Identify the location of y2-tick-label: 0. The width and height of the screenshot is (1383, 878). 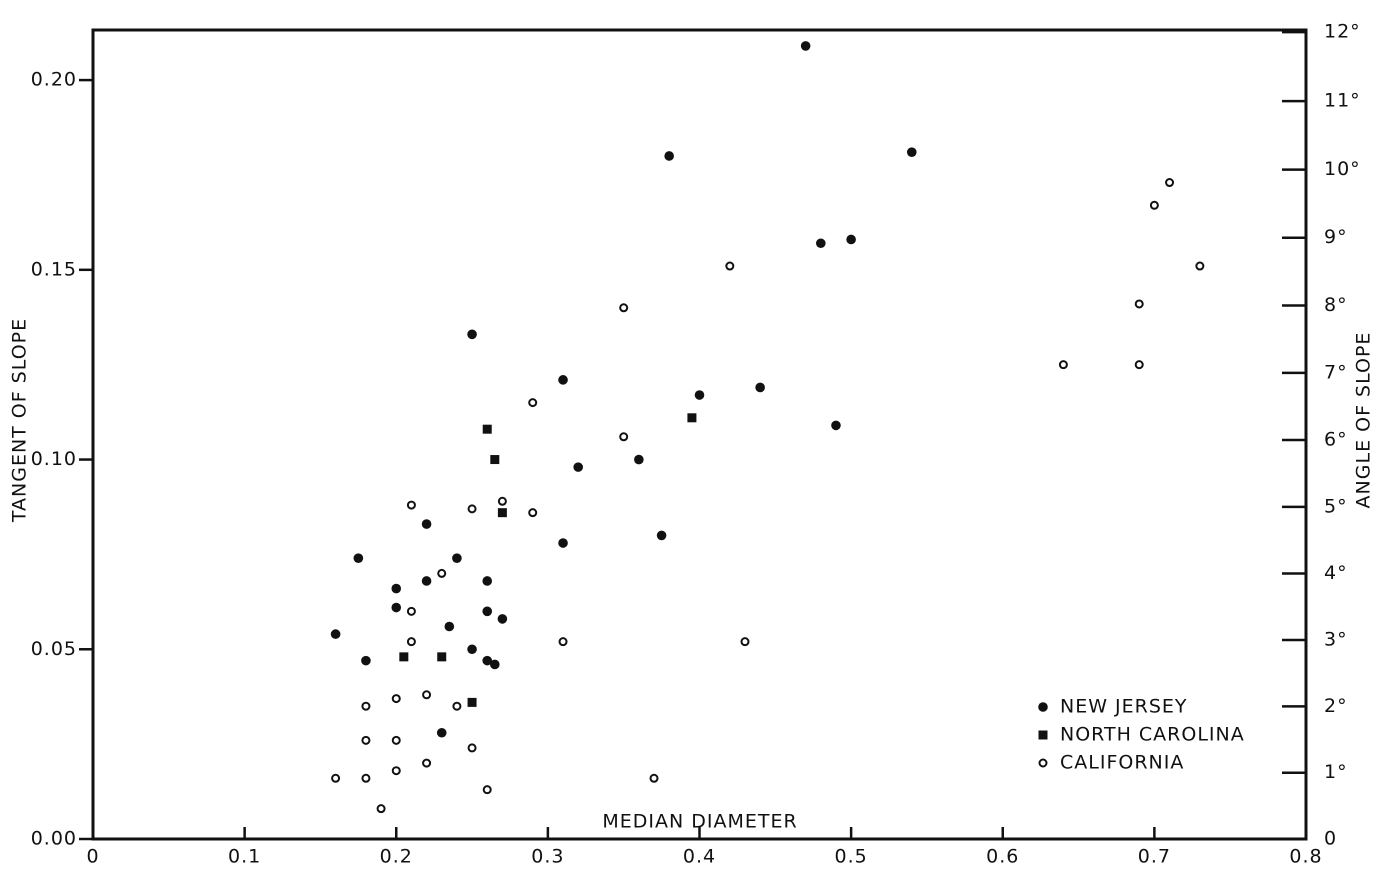
(1330, 839).